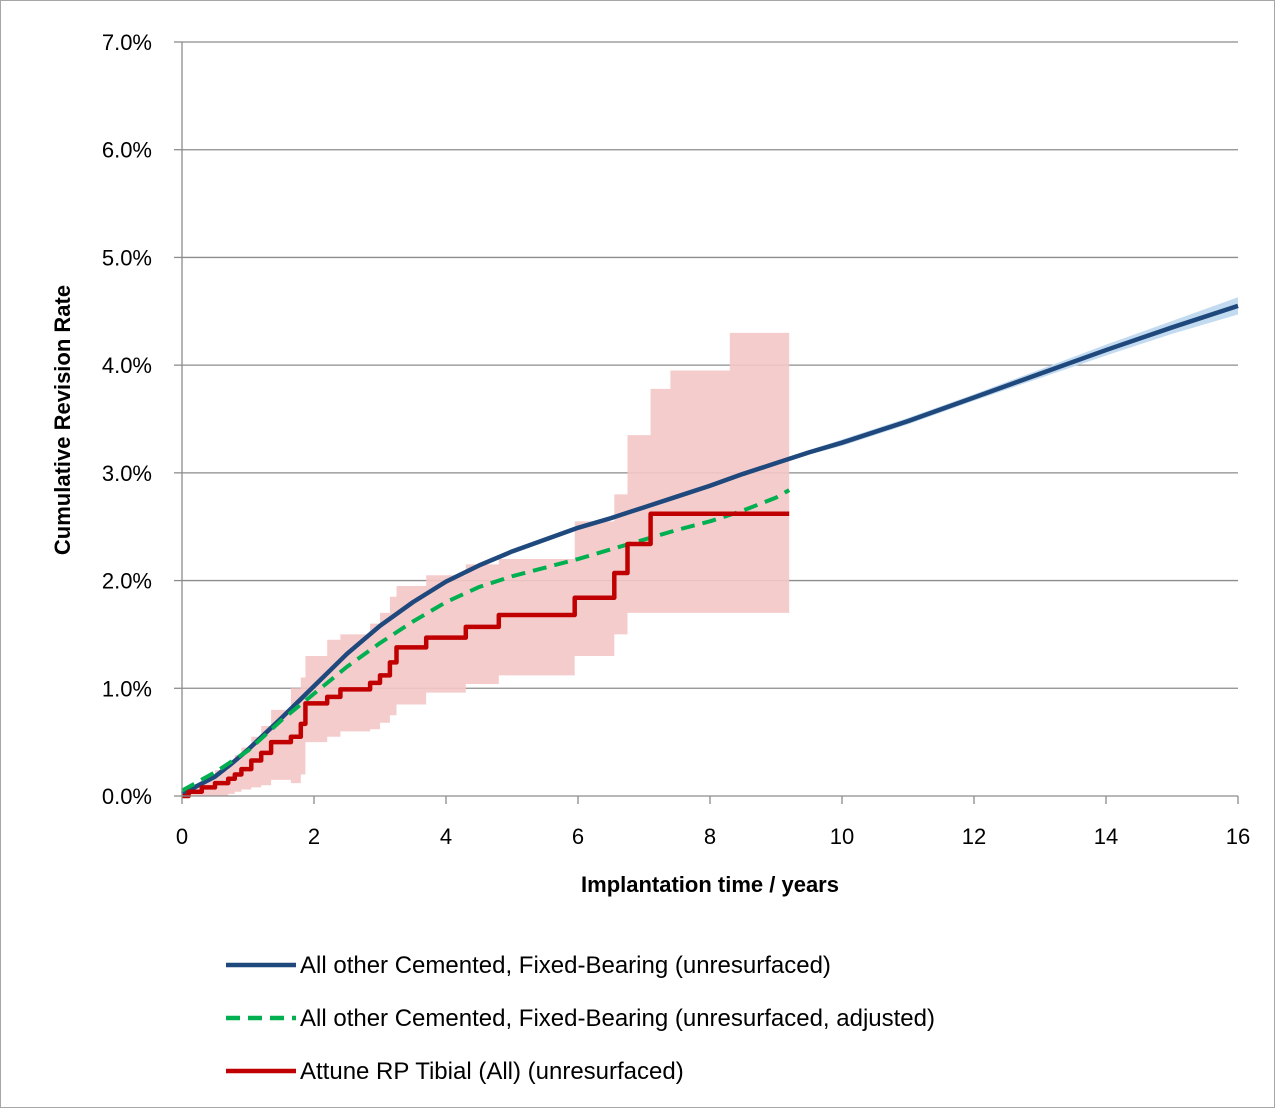  What do you see at coordinates (710, 884) in the screenshot?
I see `x-axis-title: Implantation time / years` at bounding box center [710, 884].